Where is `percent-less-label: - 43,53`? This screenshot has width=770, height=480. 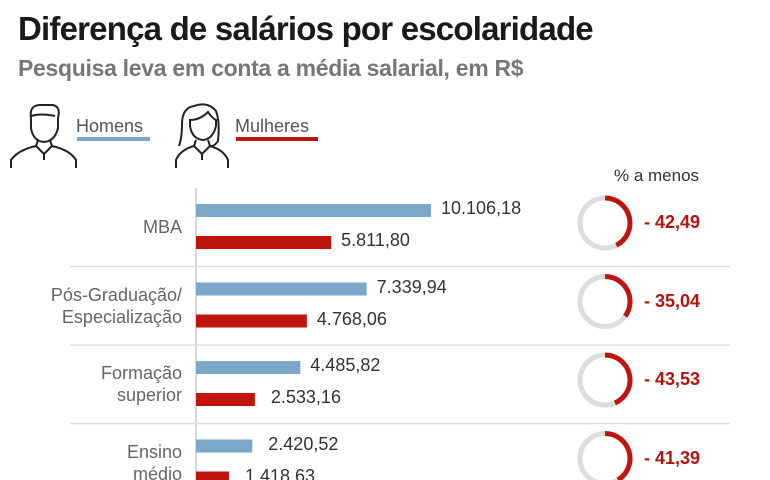
percent-less-label: - 43,53 is located at coordinates (672, 379).